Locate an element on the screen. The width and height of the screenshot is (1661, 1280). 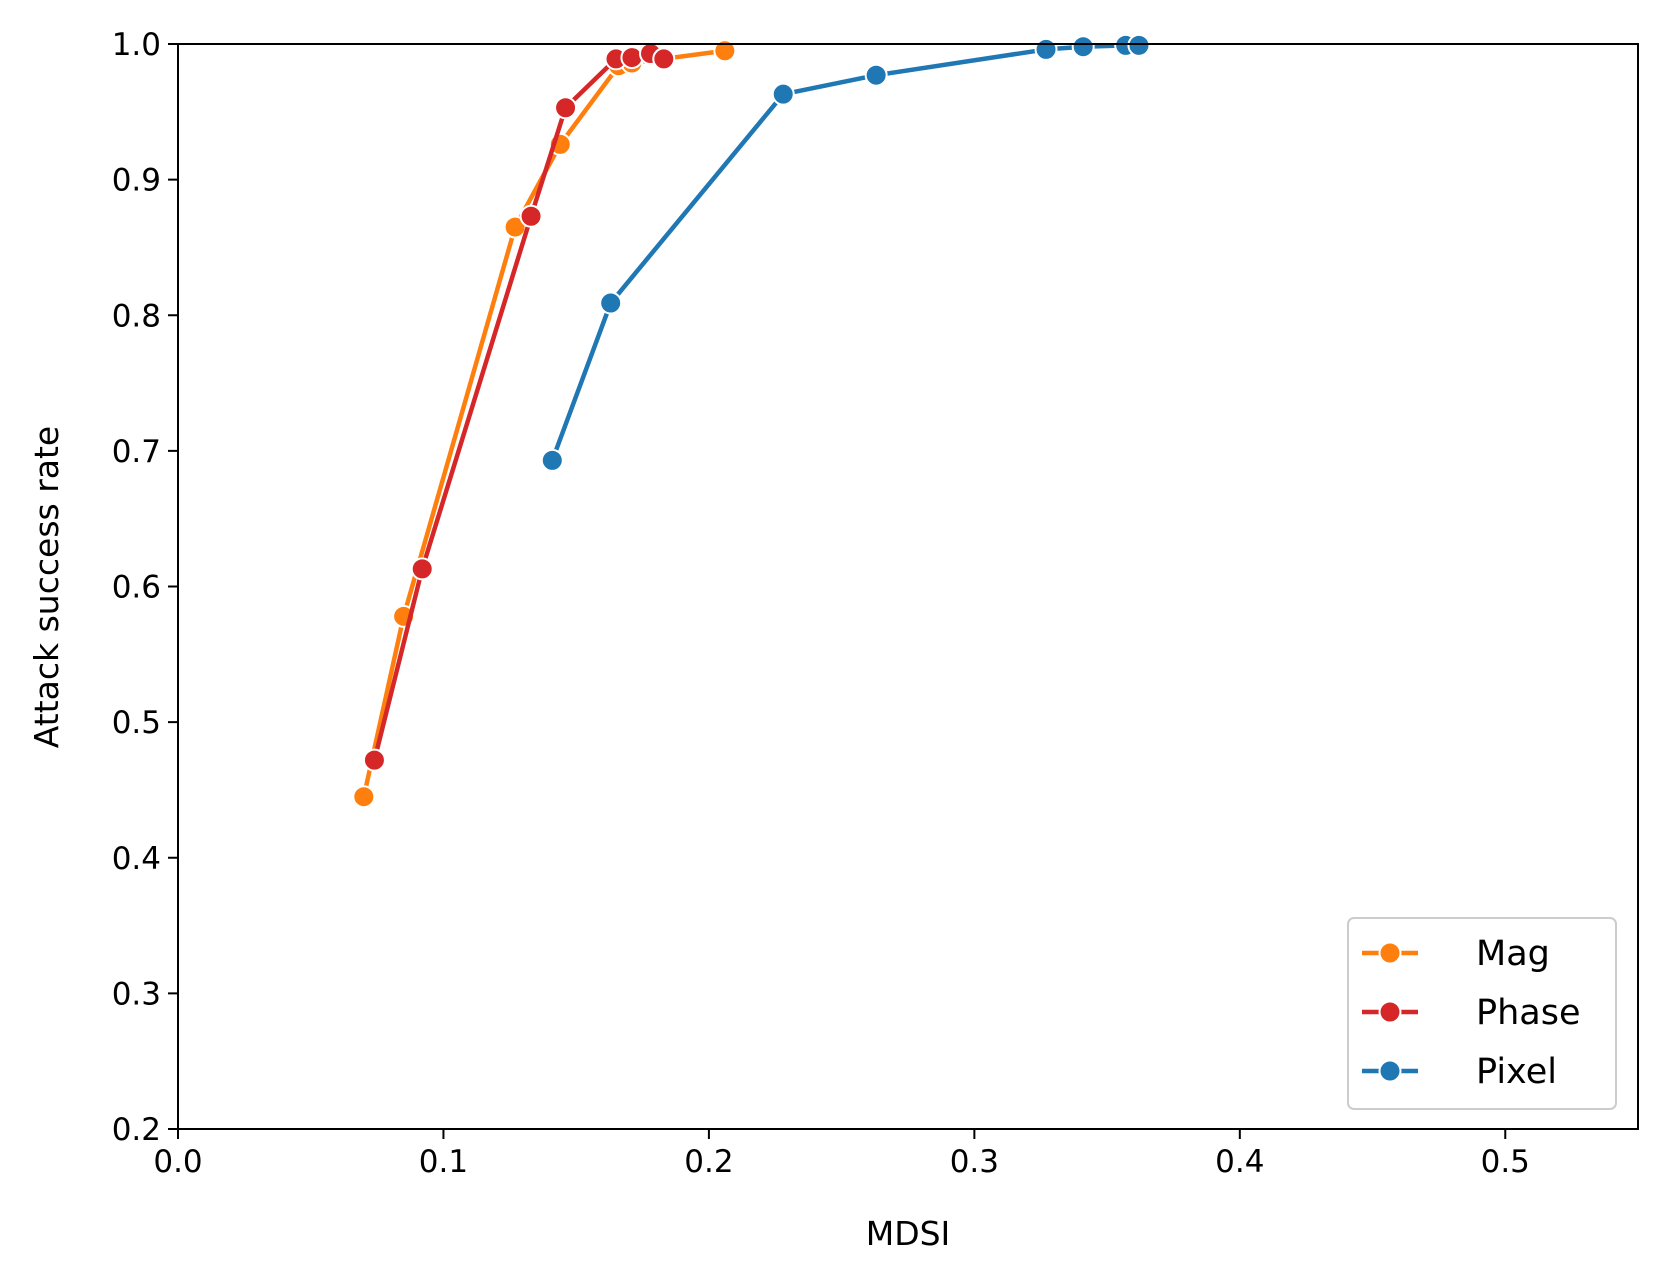
series-line-mag is located at coordinates (544, 423).